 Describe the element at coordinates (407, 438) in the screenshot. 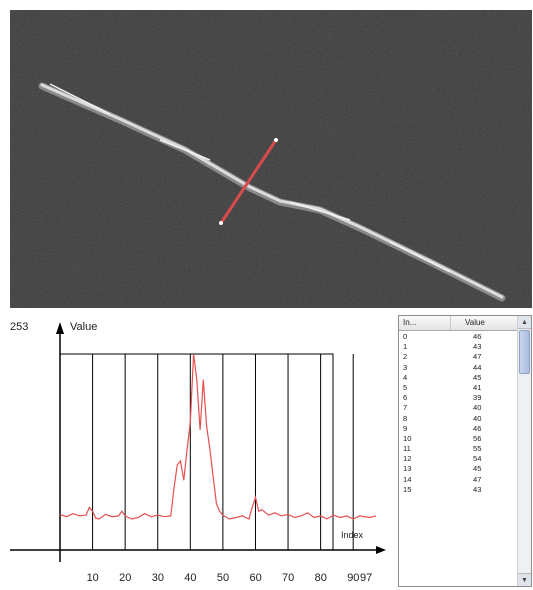

I see `cell-index: 10` at that location.